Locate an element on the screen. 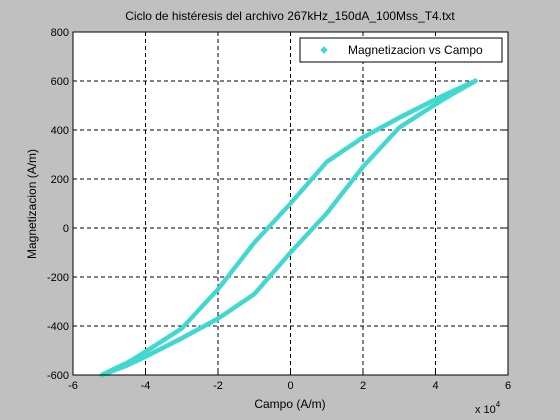 The height and width of the screenshot is (420, 560). x-tick-label: -6 is located at coordinates (73, 386).